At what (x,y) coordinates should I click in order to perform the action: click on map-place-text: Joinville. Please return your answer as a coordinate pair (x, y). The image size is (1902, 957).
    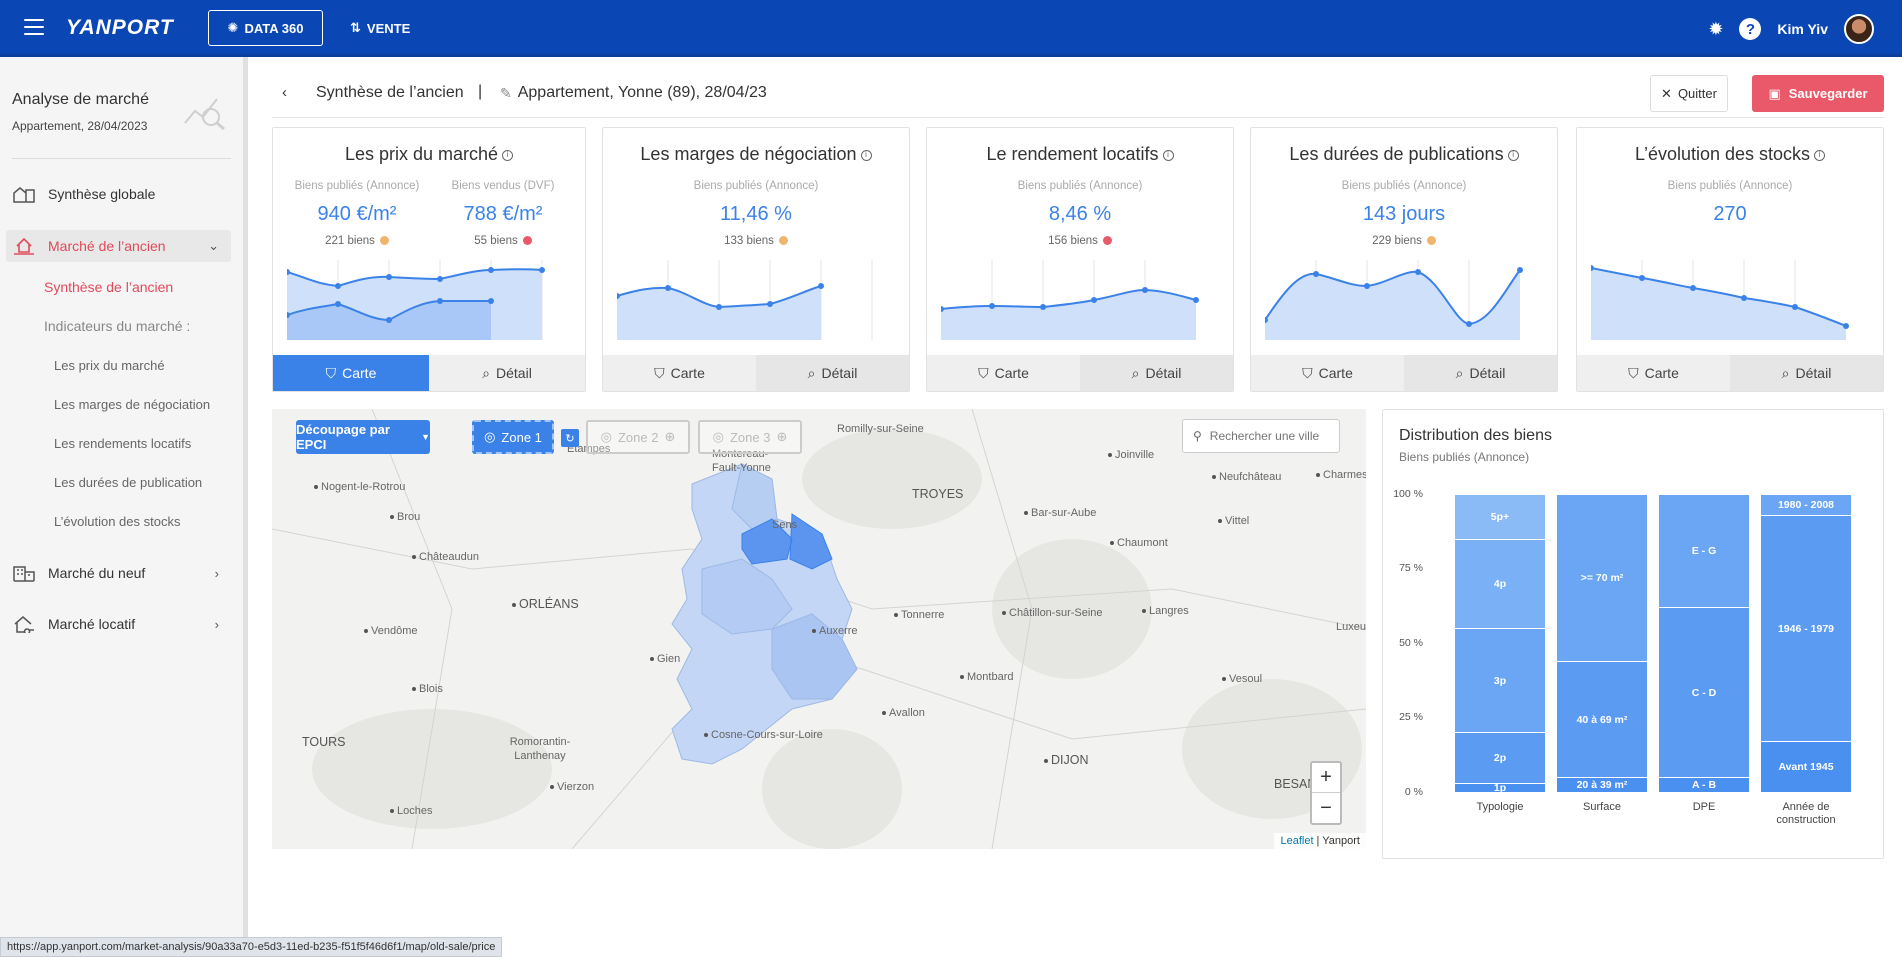
    Looking at the image, I should click on (1135, 455).